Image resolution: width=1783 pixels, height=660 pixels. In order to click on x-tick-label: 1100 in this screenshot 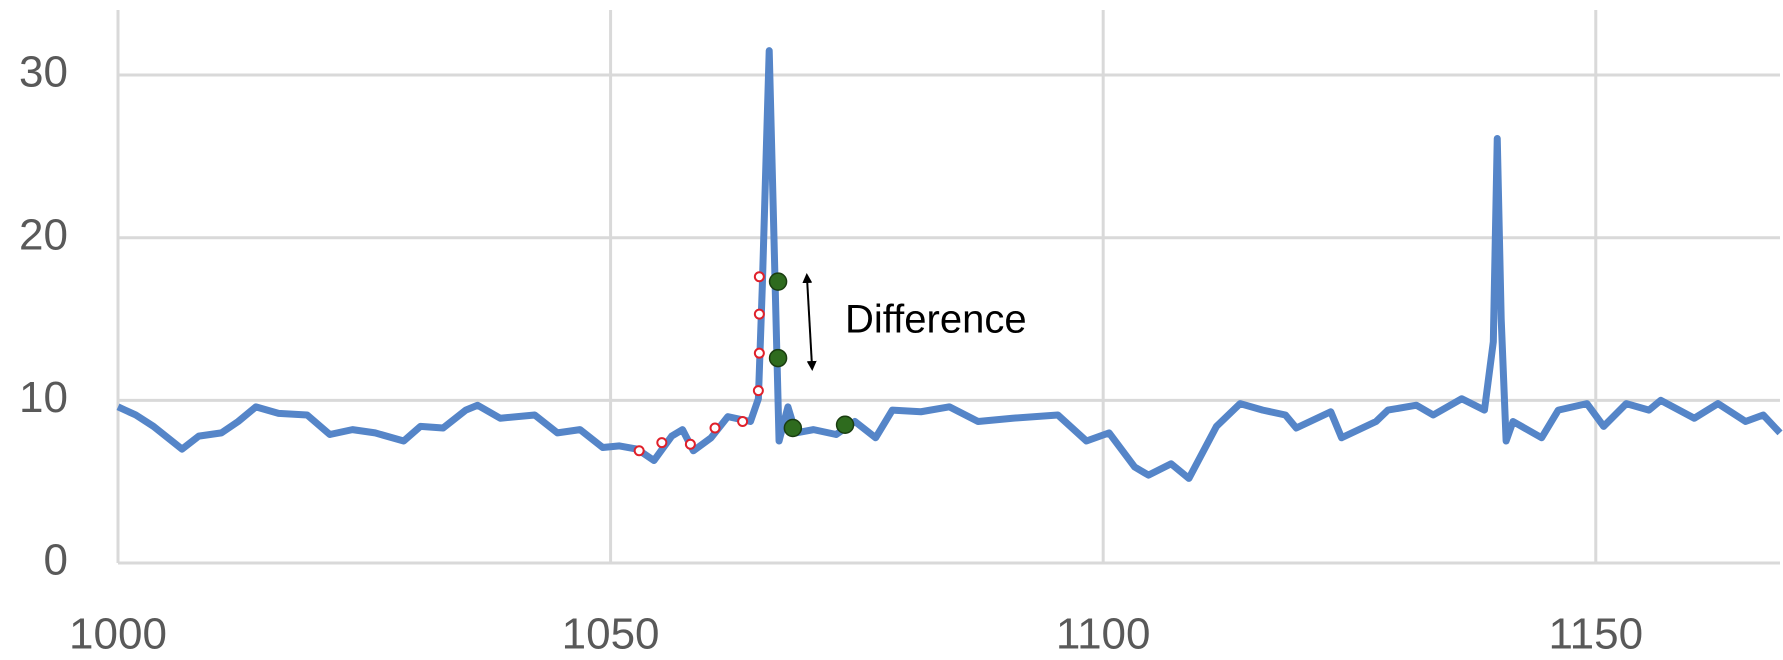, I will do `click(1103, 634)`.